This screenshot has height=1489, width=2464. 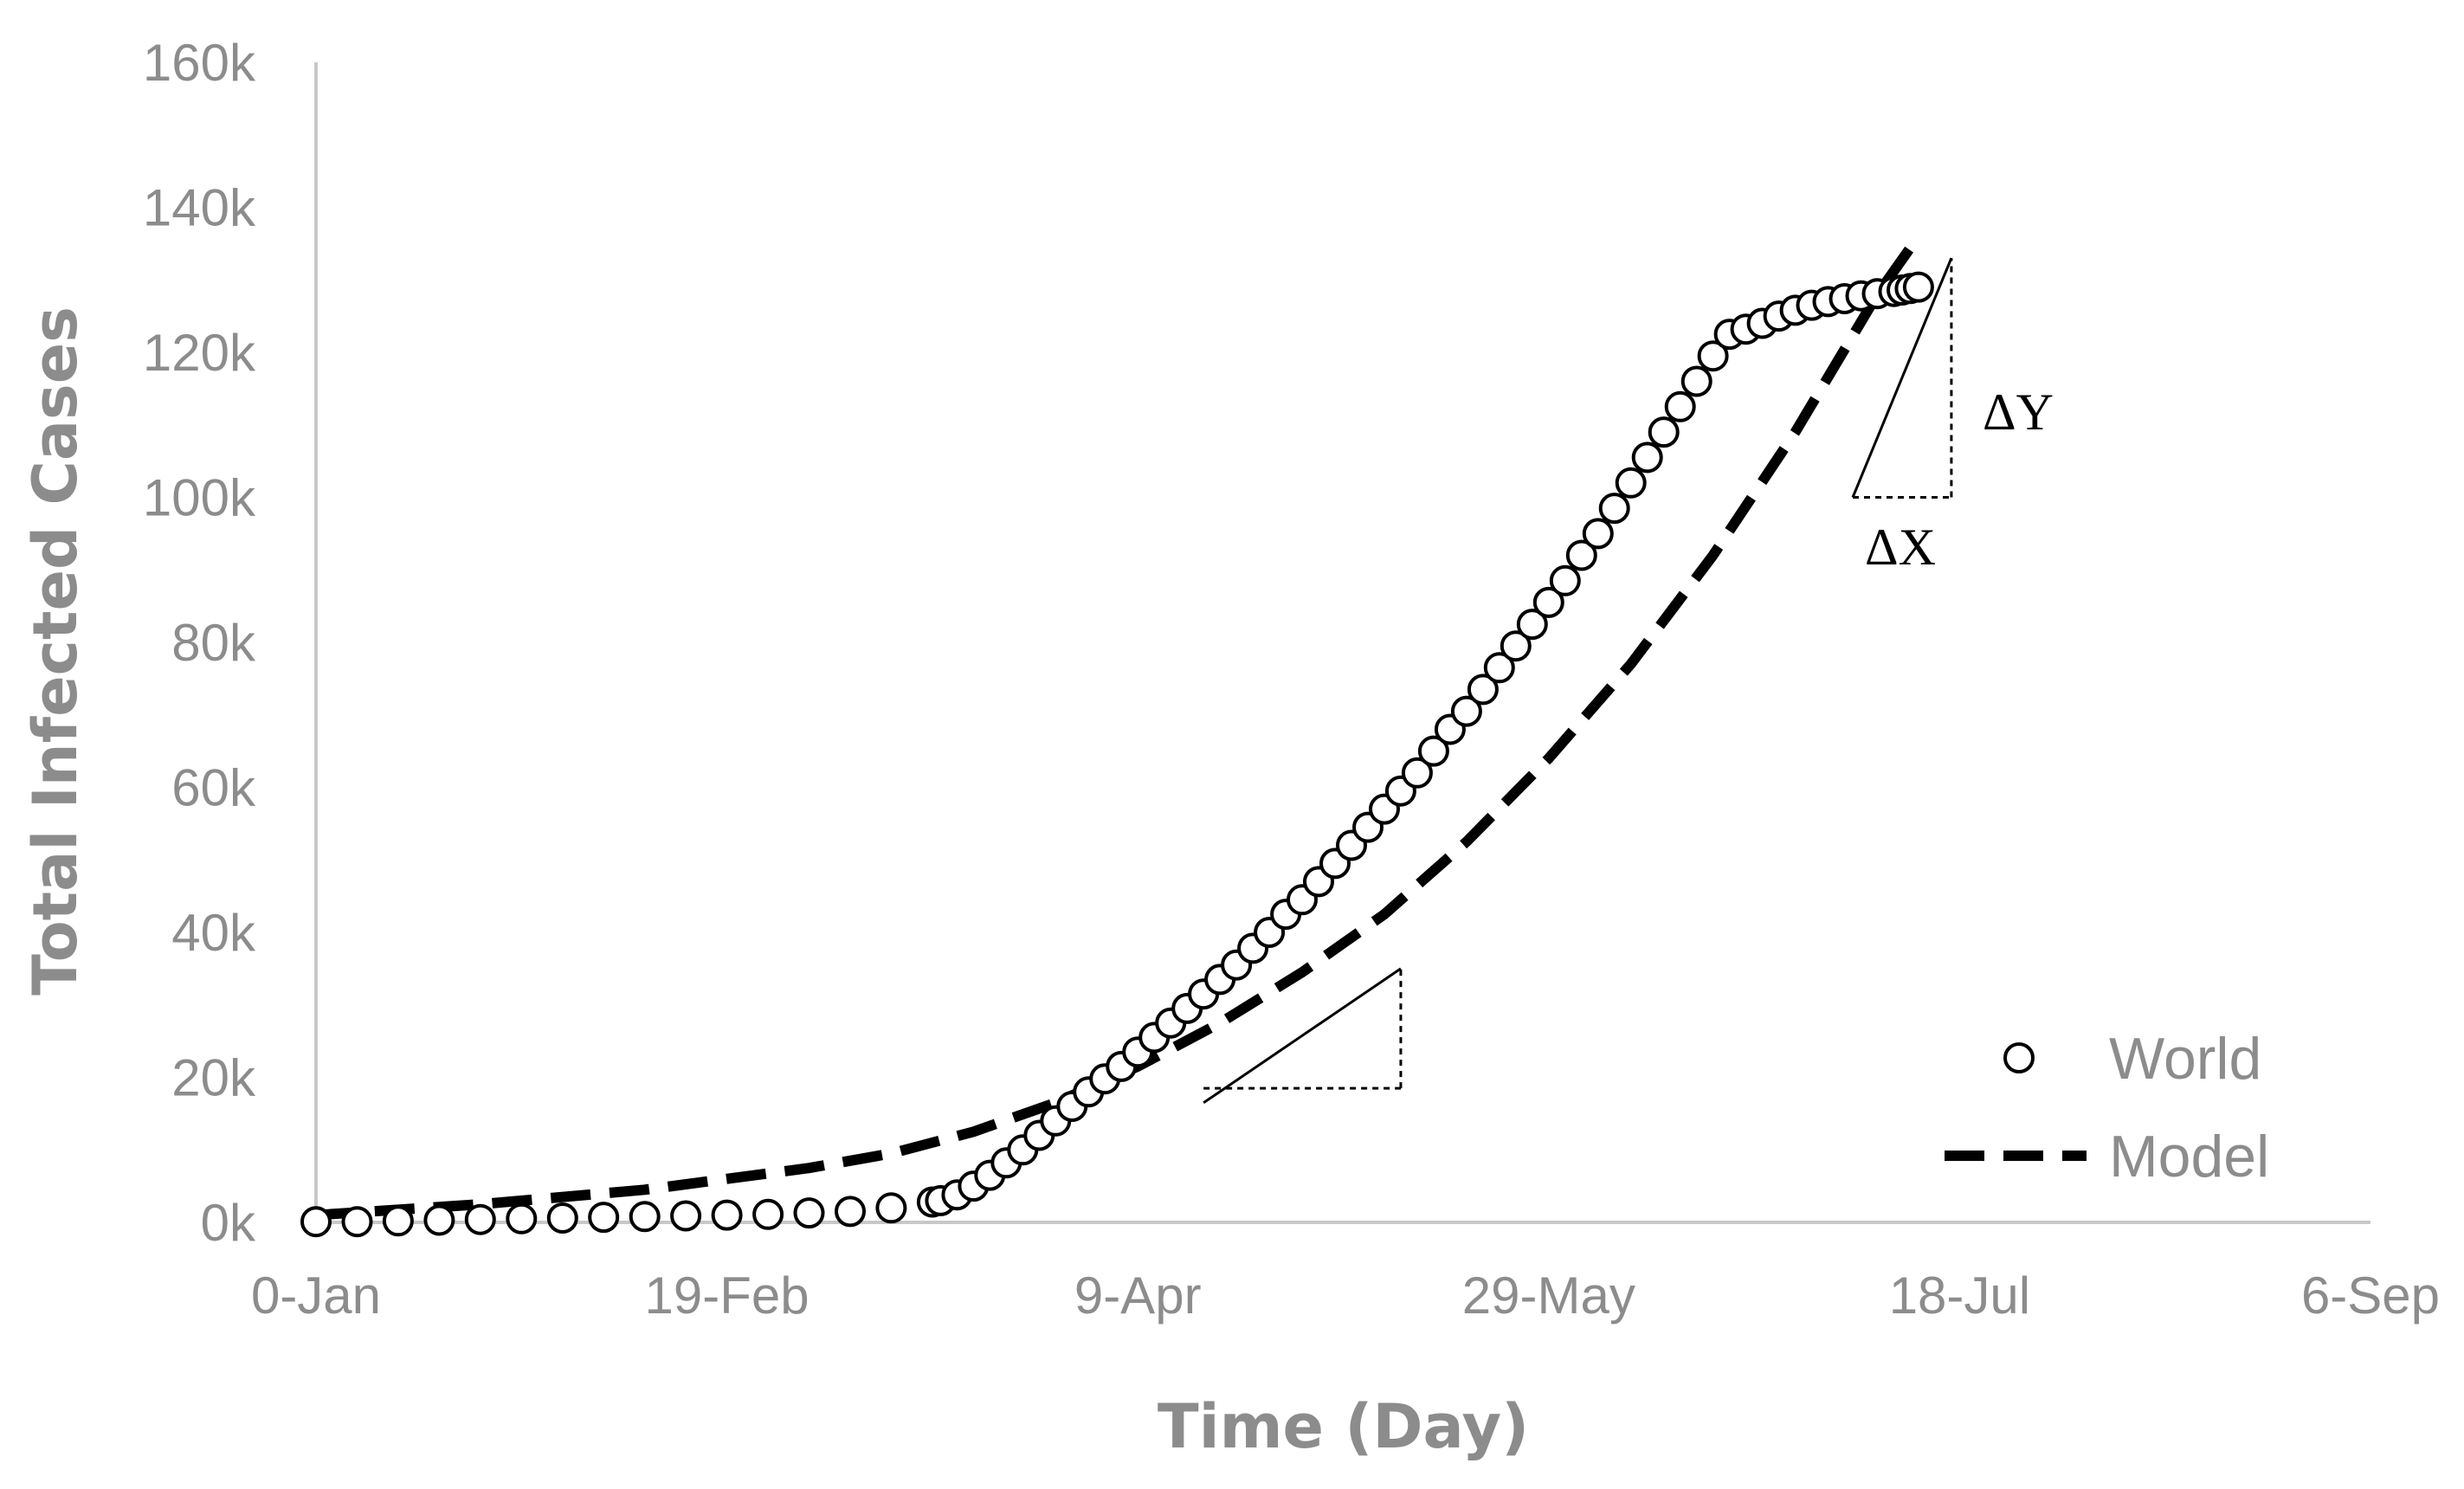 What do you see at coordinates (1548, 1296) in the screenshot?
I see `x-tick-label: 29-May` at bounding box center [1548, 1296].